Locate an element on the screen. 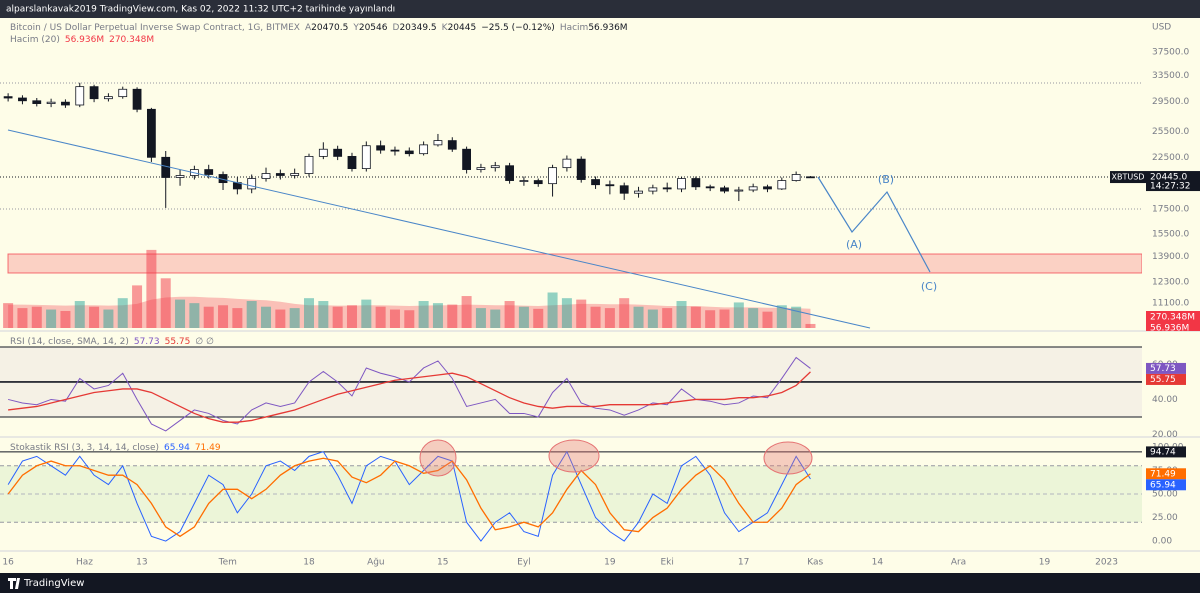  x-tick-label: Eki is located at coordinates (666, 563).